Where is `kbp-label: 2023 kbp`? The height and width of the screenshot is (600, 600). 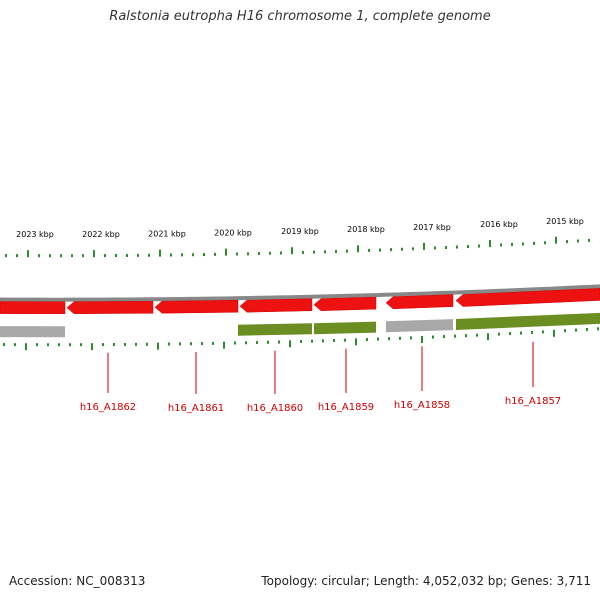
kbp-label: 2023 kbp is located at coordinates (35, 234).